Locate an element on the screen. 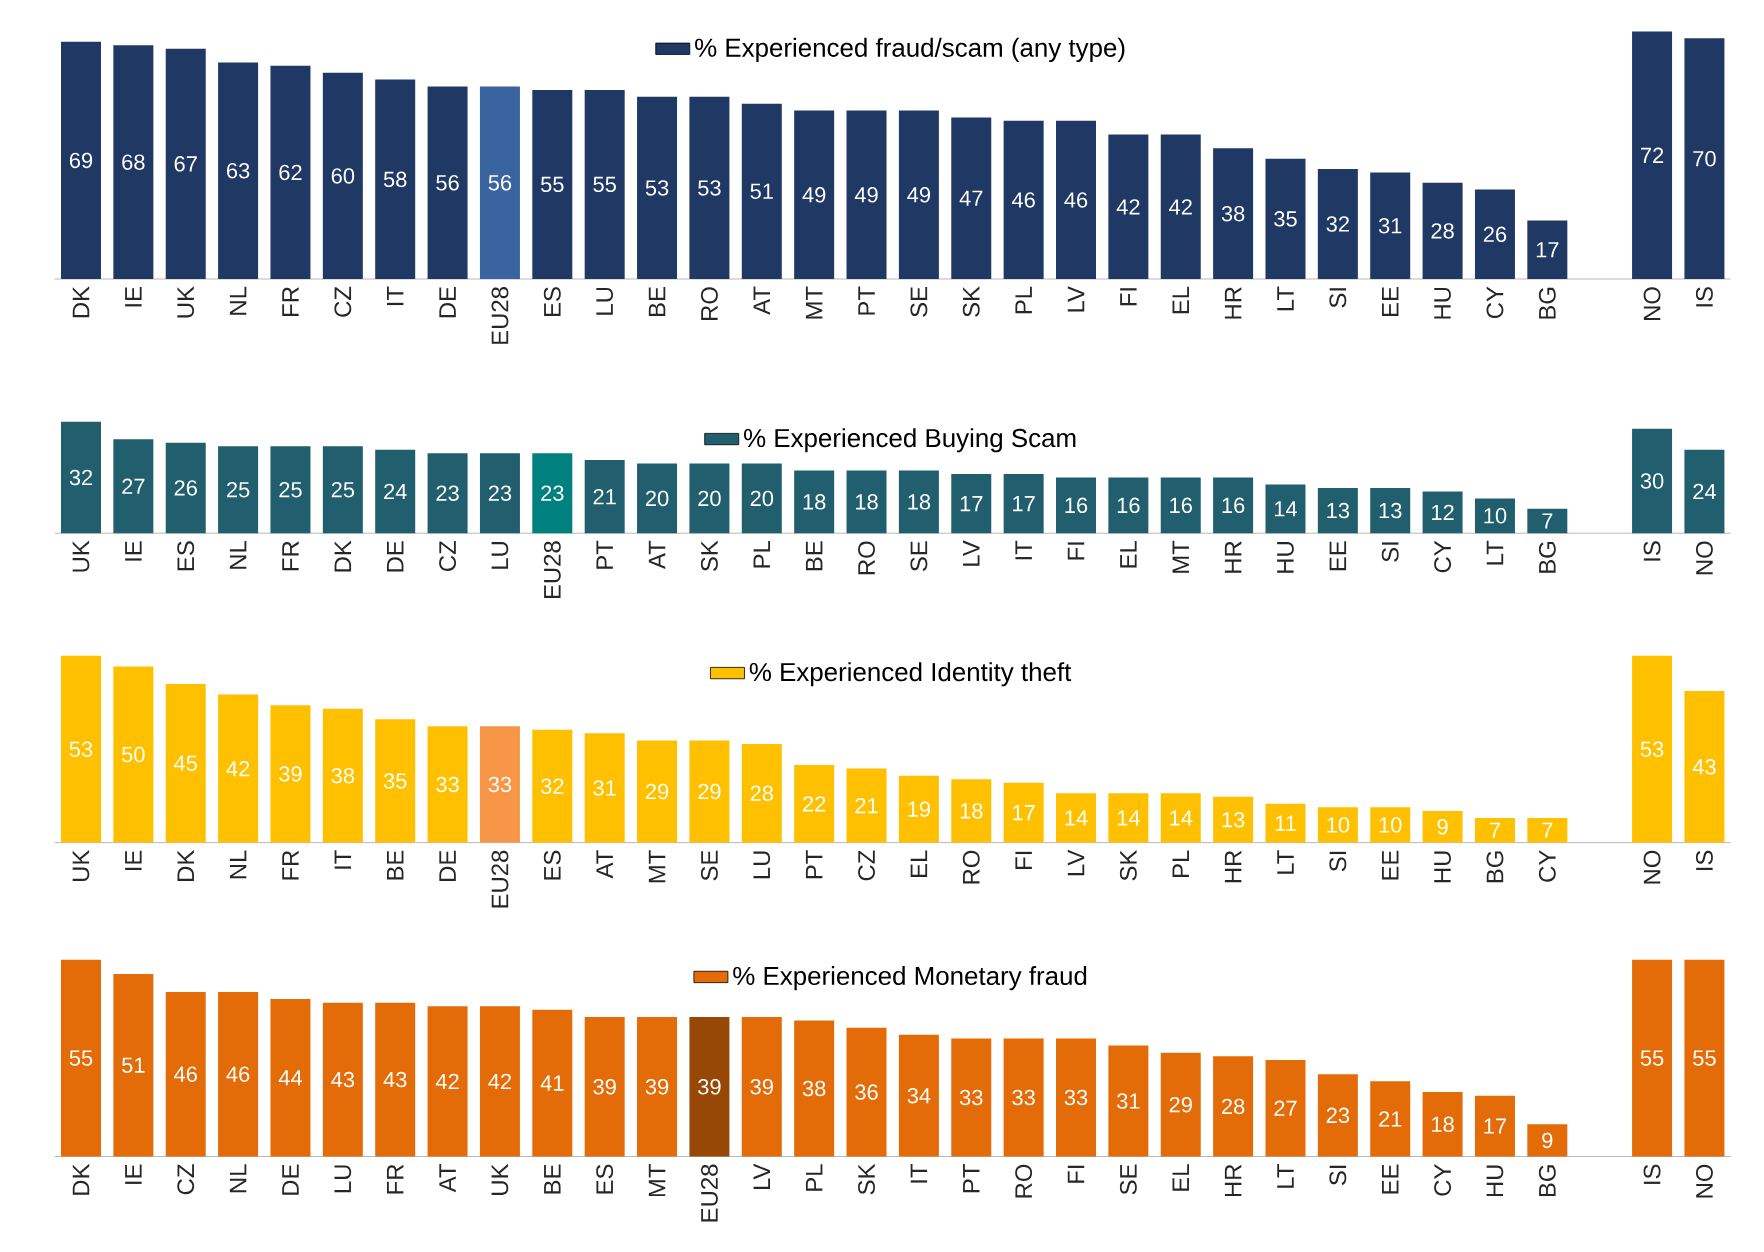  data-label: 31 is located at coordinates (1390, 225).